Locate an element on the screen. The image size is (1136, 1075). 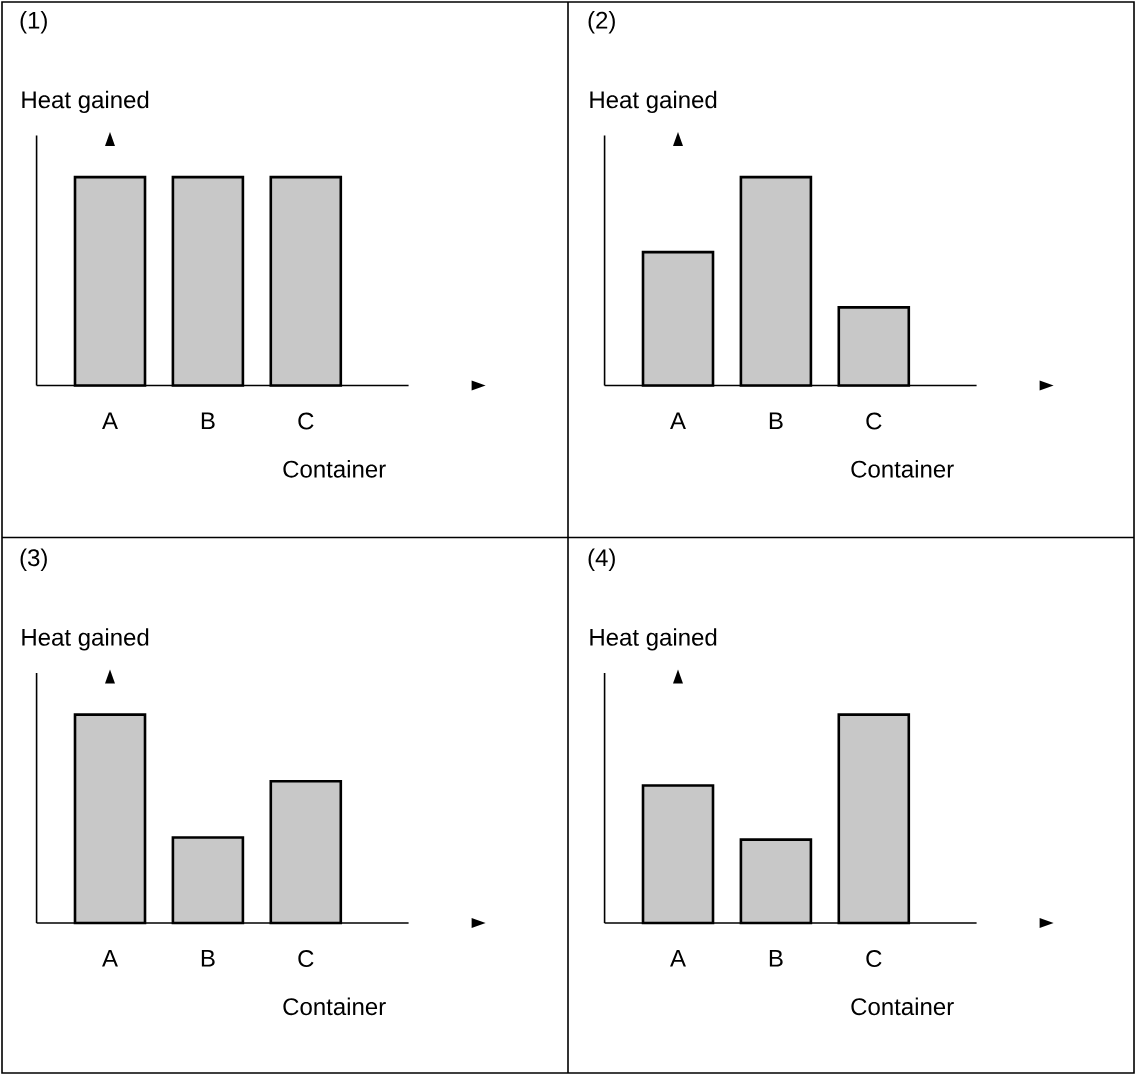
chart-title: (2) is located at coordinates (601, 22).